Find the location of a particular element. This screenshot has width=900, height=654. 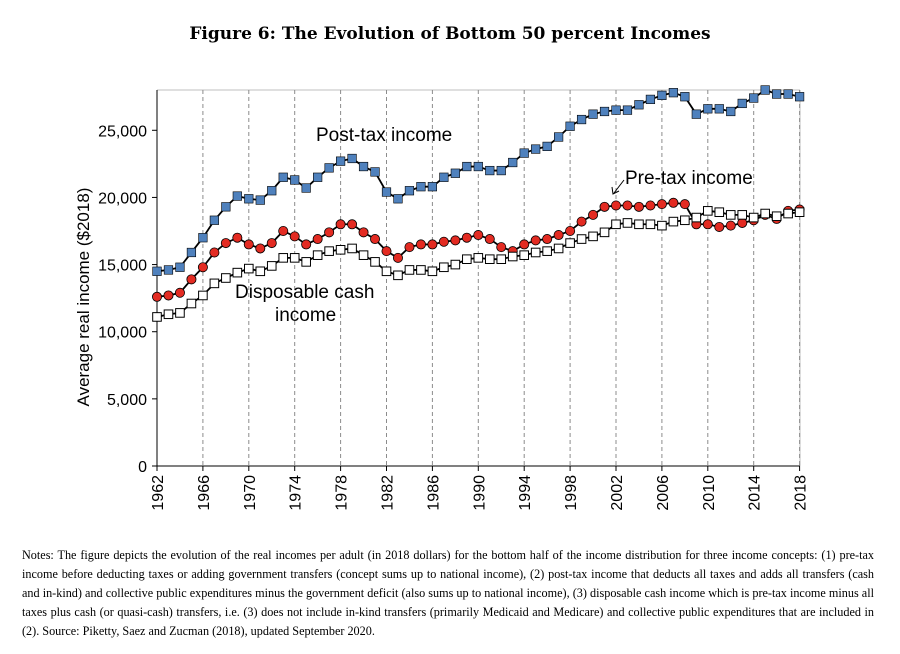

y-tick-label-15000: 15,000 is located at coordinates (122, 266).